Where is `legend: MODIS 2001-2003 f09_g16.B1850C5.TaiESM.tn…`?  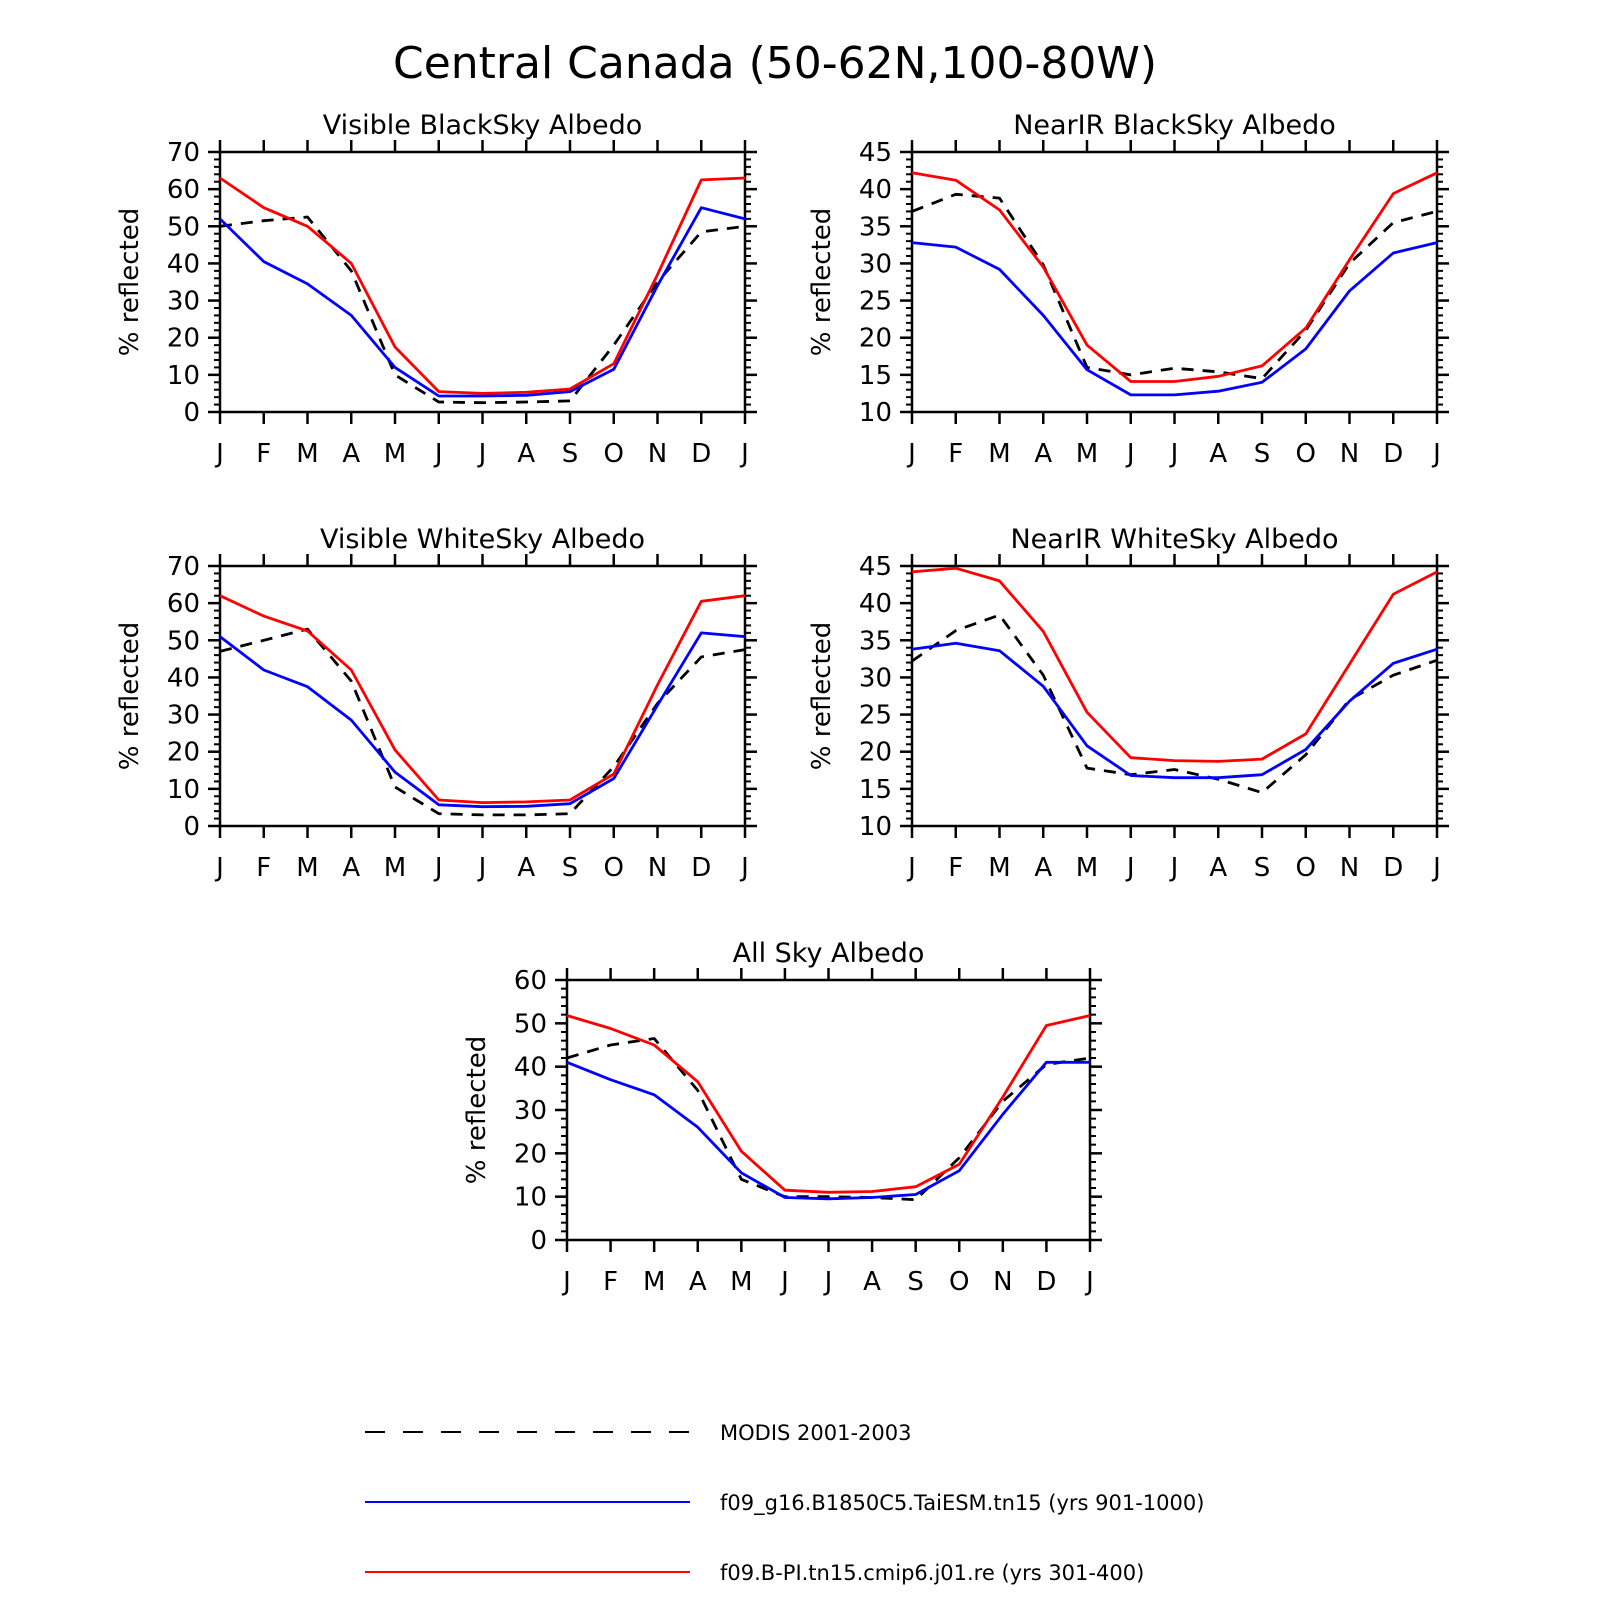
legend: MODIS 2001-2003 f09_g16.B1850C5.TaiESM.tn… is located at coordinates (784, 1503).